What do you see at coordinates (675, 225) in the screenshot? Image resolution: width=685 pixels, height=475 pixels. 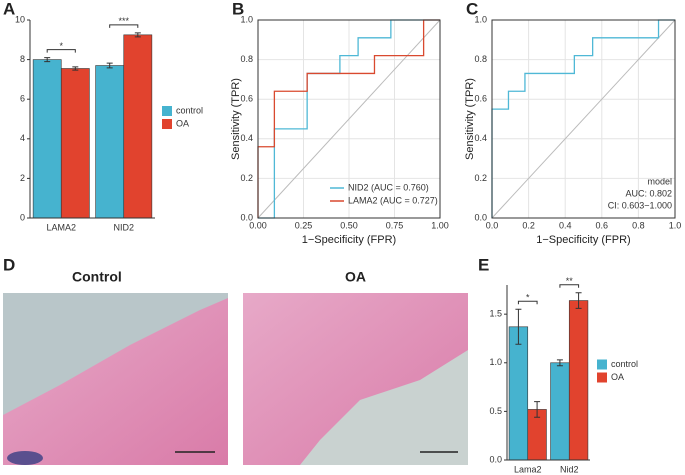 I see `x-tick-label: 1.0` at bounding box center [675, 225].